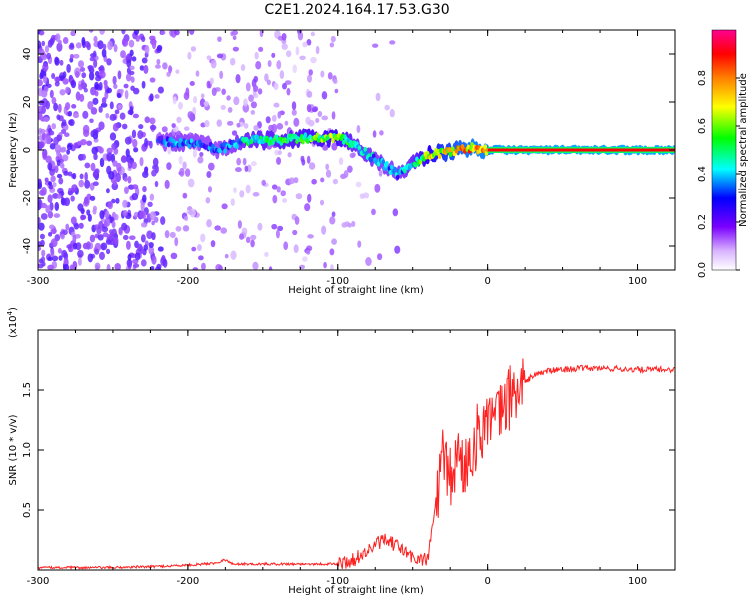  I want to click on spectrogram-x-label: Height of straight line (km), so click(356, 290).